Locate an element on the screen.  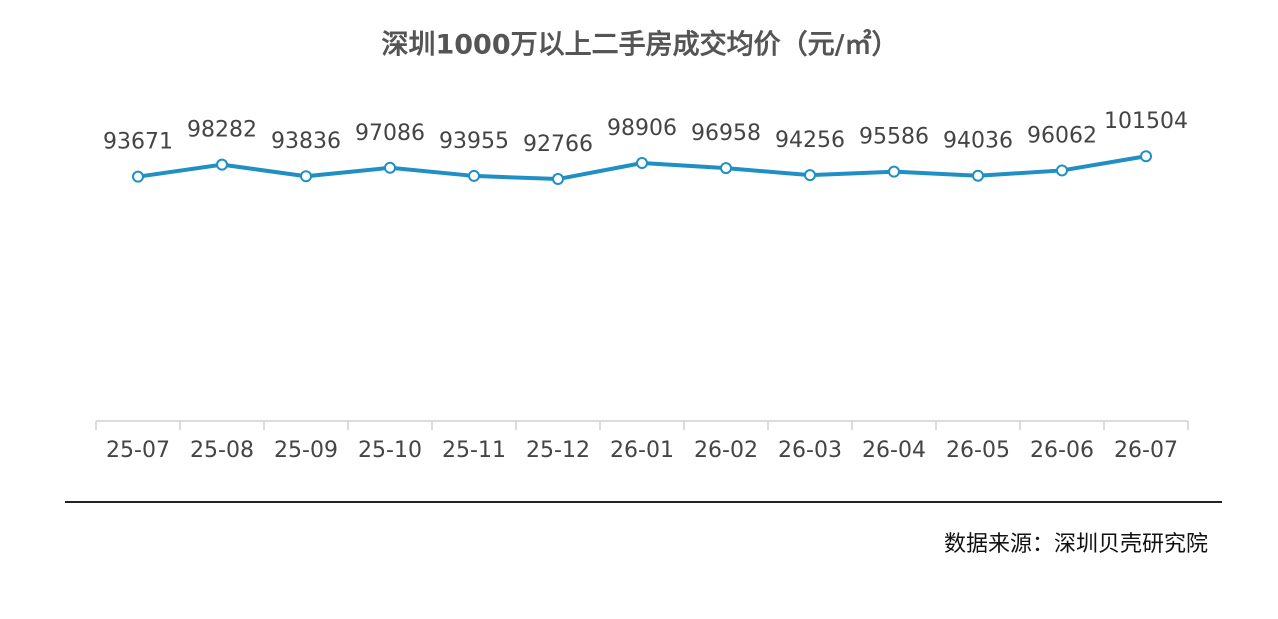
x-tick-label: 26-03 is located at coordinates (810, 450).